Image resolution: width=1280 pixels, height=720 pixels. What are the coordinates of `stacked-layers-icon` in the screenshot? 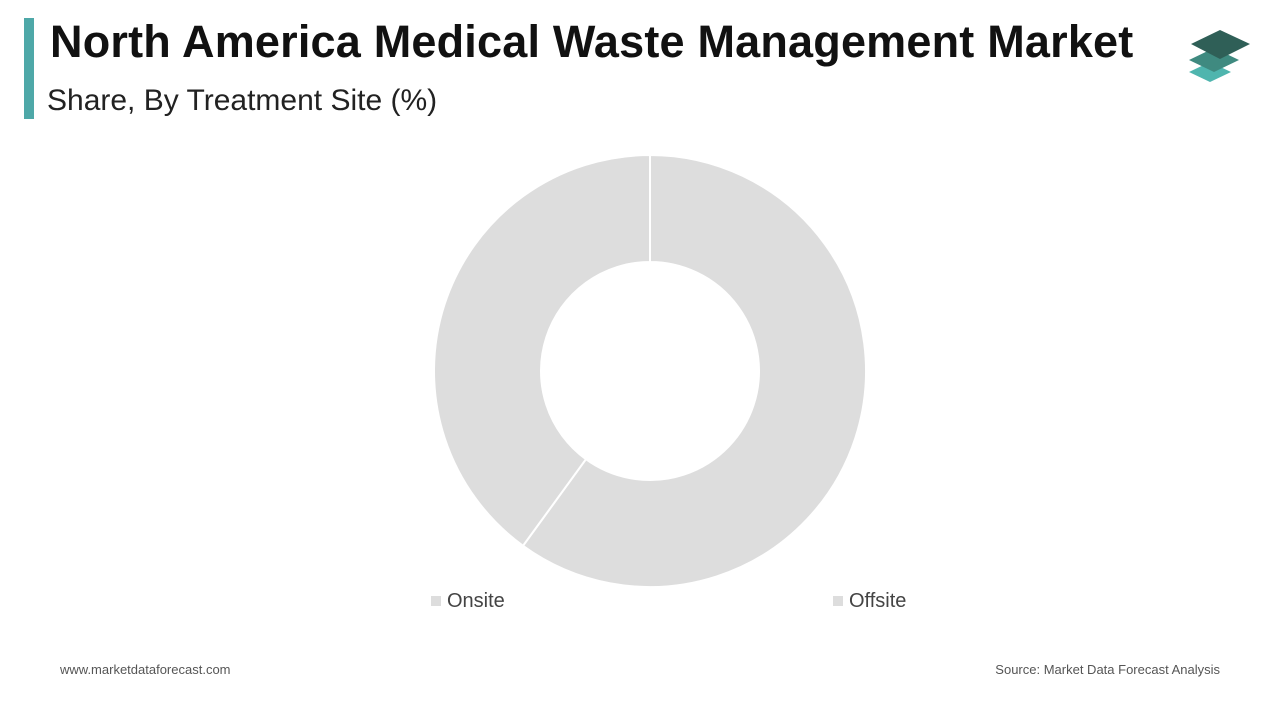 It's located at (1219, 56).